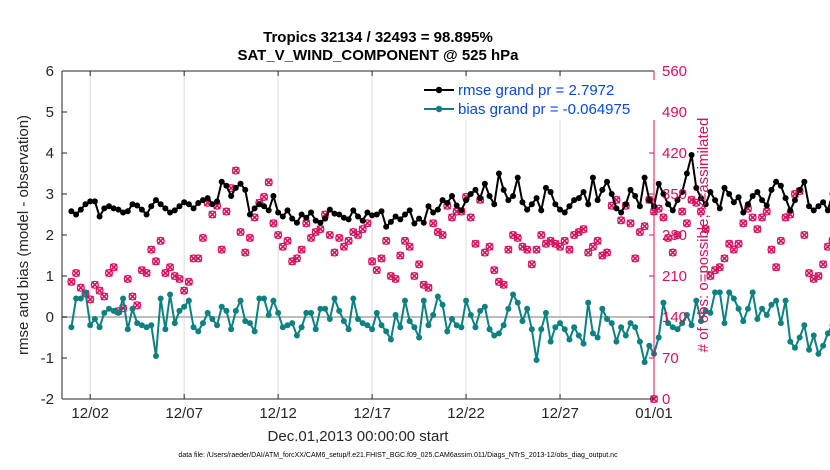  What do you see at coordinates (50, 112) in the screenshot?
I see `y-tick-label: 5` at bounding box center [50, 112].